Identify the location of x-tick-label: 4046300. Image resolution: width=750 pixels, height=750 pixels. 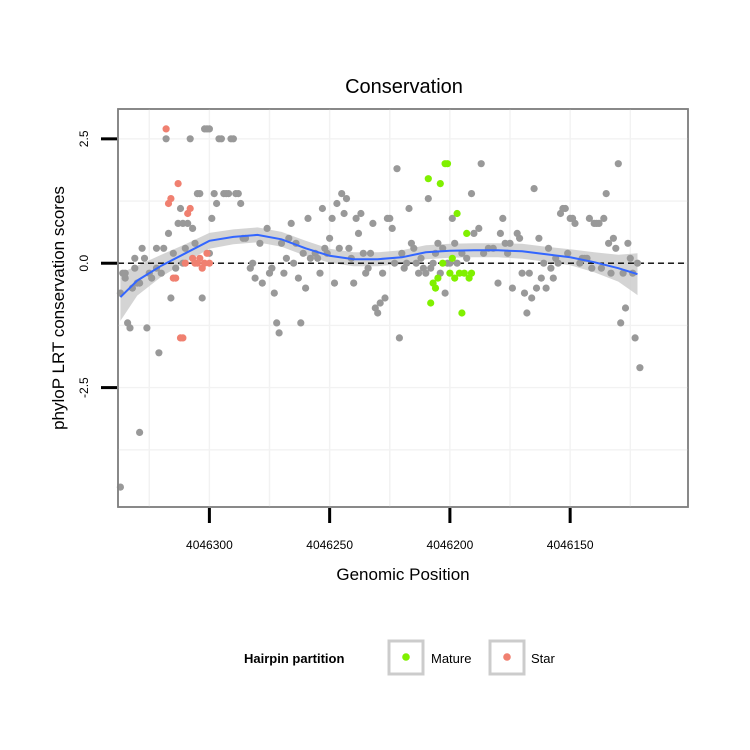
(209, 545).